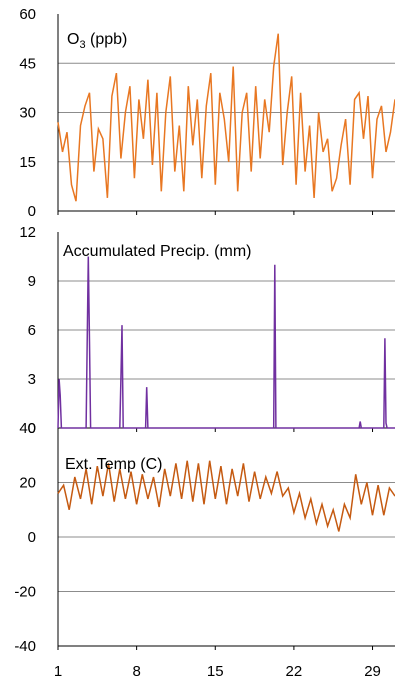 The width and height of the screenshot is (395, 683). Describe the element at coordinates (25, 592) in the screenshot. I see `y-tick-label: -20` at that location.